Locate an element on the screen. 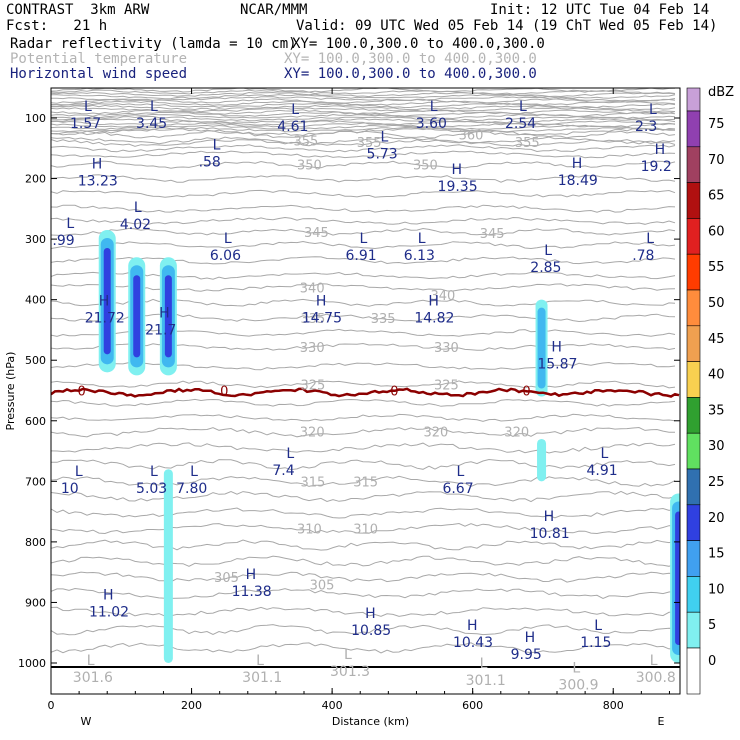 This screenshot has width=740, height=740. reflectivity-core is located at coordinates (541, 348).